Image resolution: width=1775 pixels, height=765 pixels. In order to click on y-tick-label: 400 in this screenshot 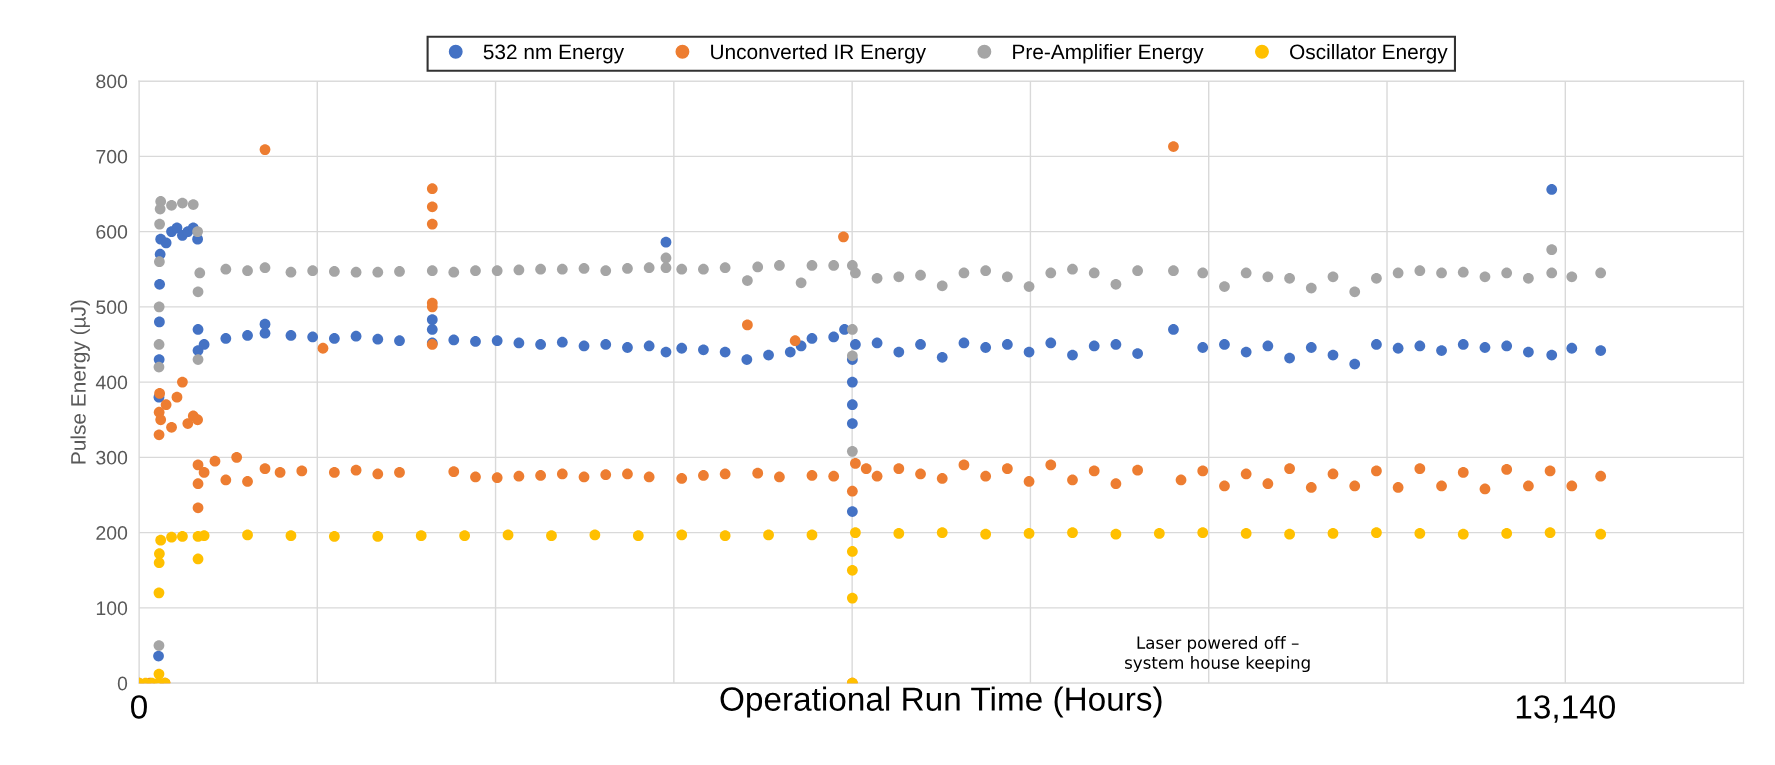, I will do `click(111, 382)`.